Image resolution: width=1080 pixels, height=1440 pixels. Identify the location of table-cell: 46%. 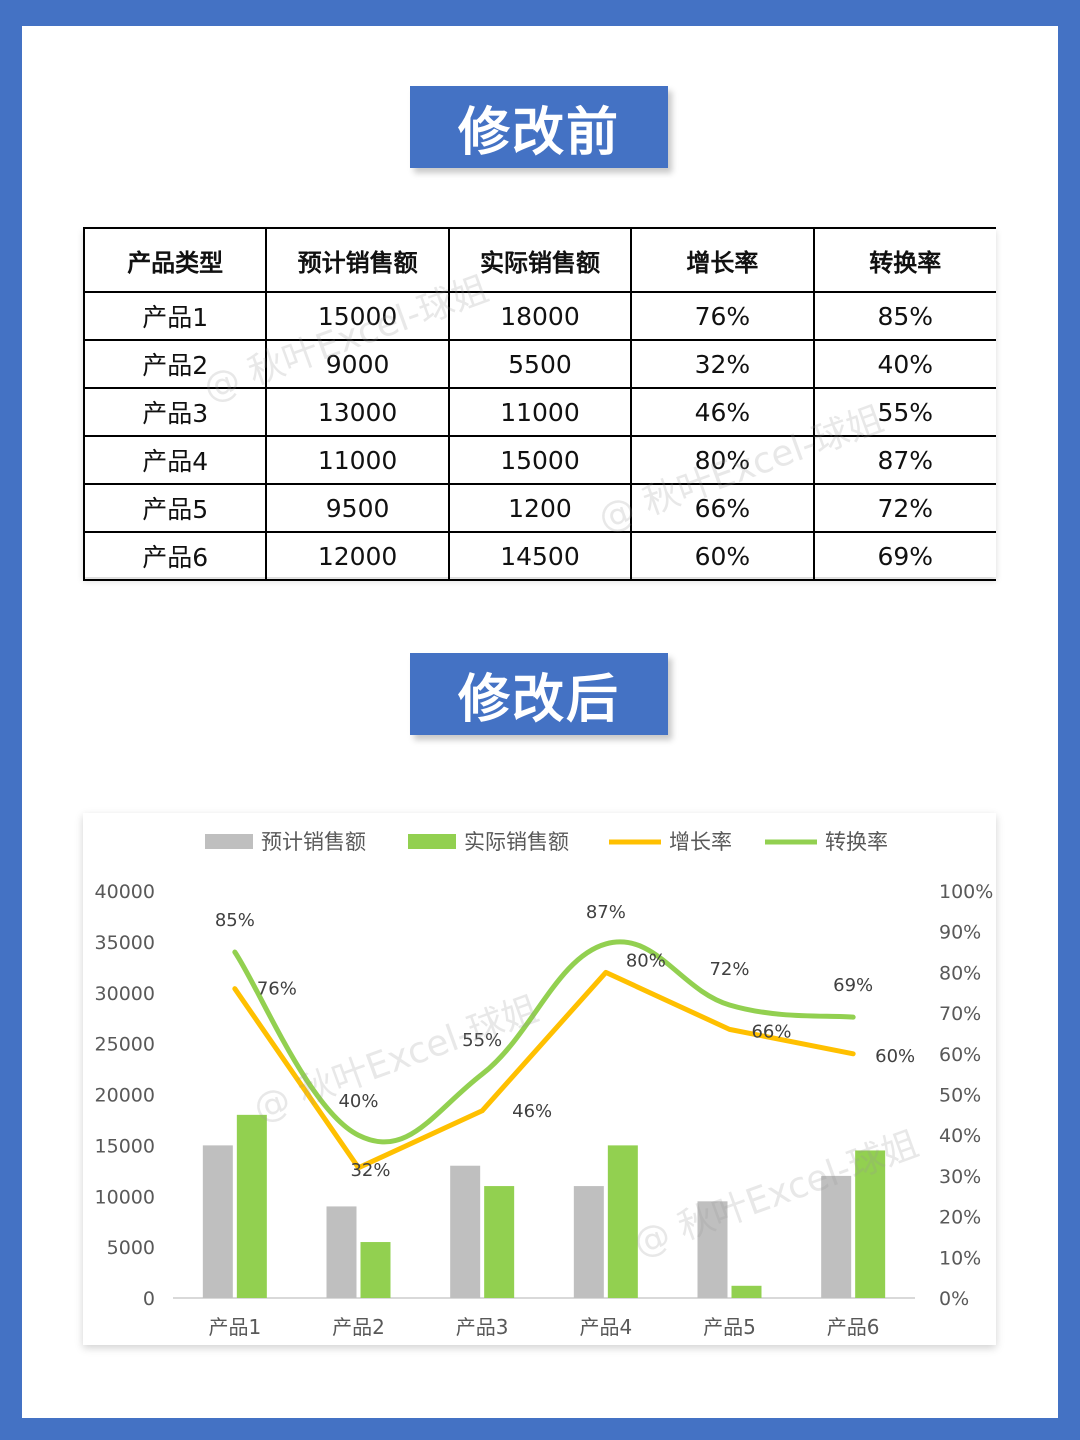
(722, 412).